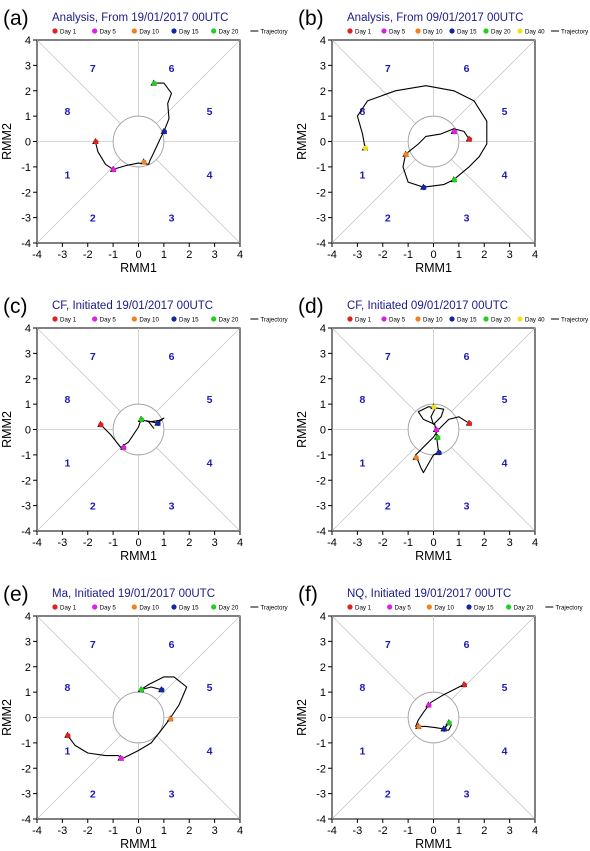 The image size is (590, 851). What do you see at coordinates (435, 18) in the screenshot?
I see `panel-title: Analysis, From 09/01/2017 00UTC` at bounding box center [435, 18].